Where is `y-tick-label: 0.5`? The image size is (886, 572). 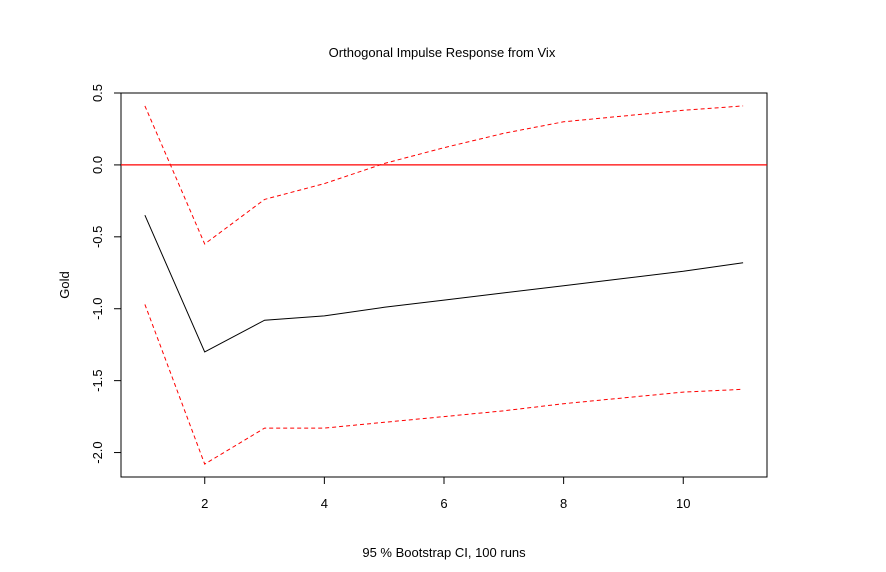
y-tick-label: 0.5 is located at coordinates (97, 93).